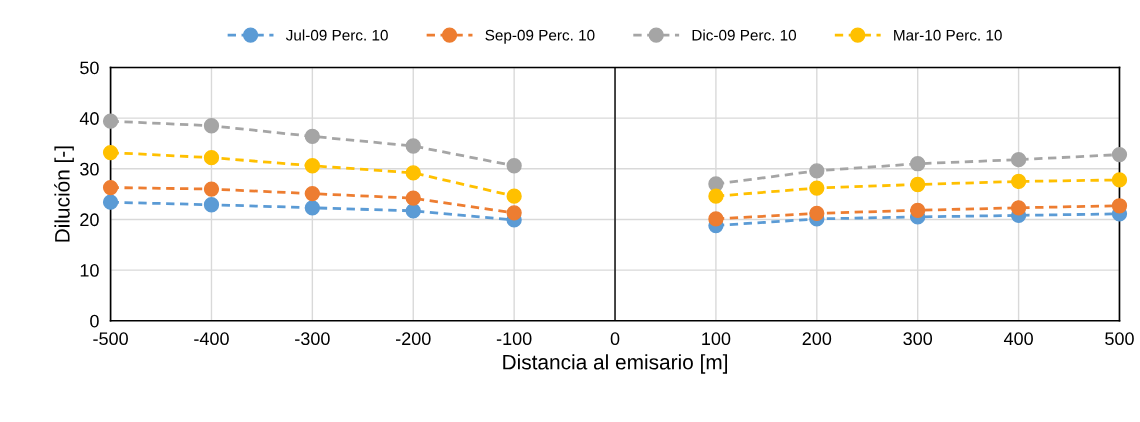 The image size is (1140, 422). Describe the element at coordinates (336, 35) in the screenshot. I see `legend-label: Jul-09 Perc. 10` at that location.